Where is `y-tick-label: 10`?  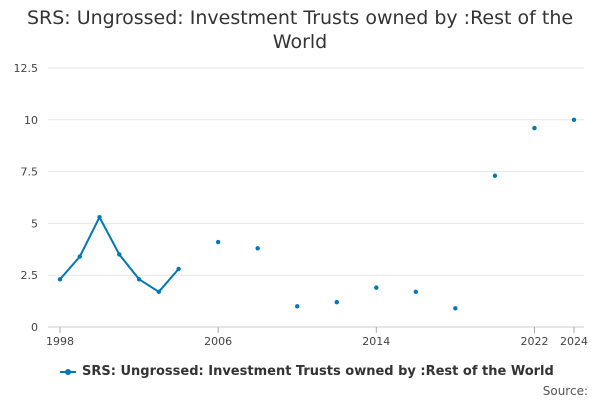
y-tick-label: 10 is located at coordinates (31, 120).